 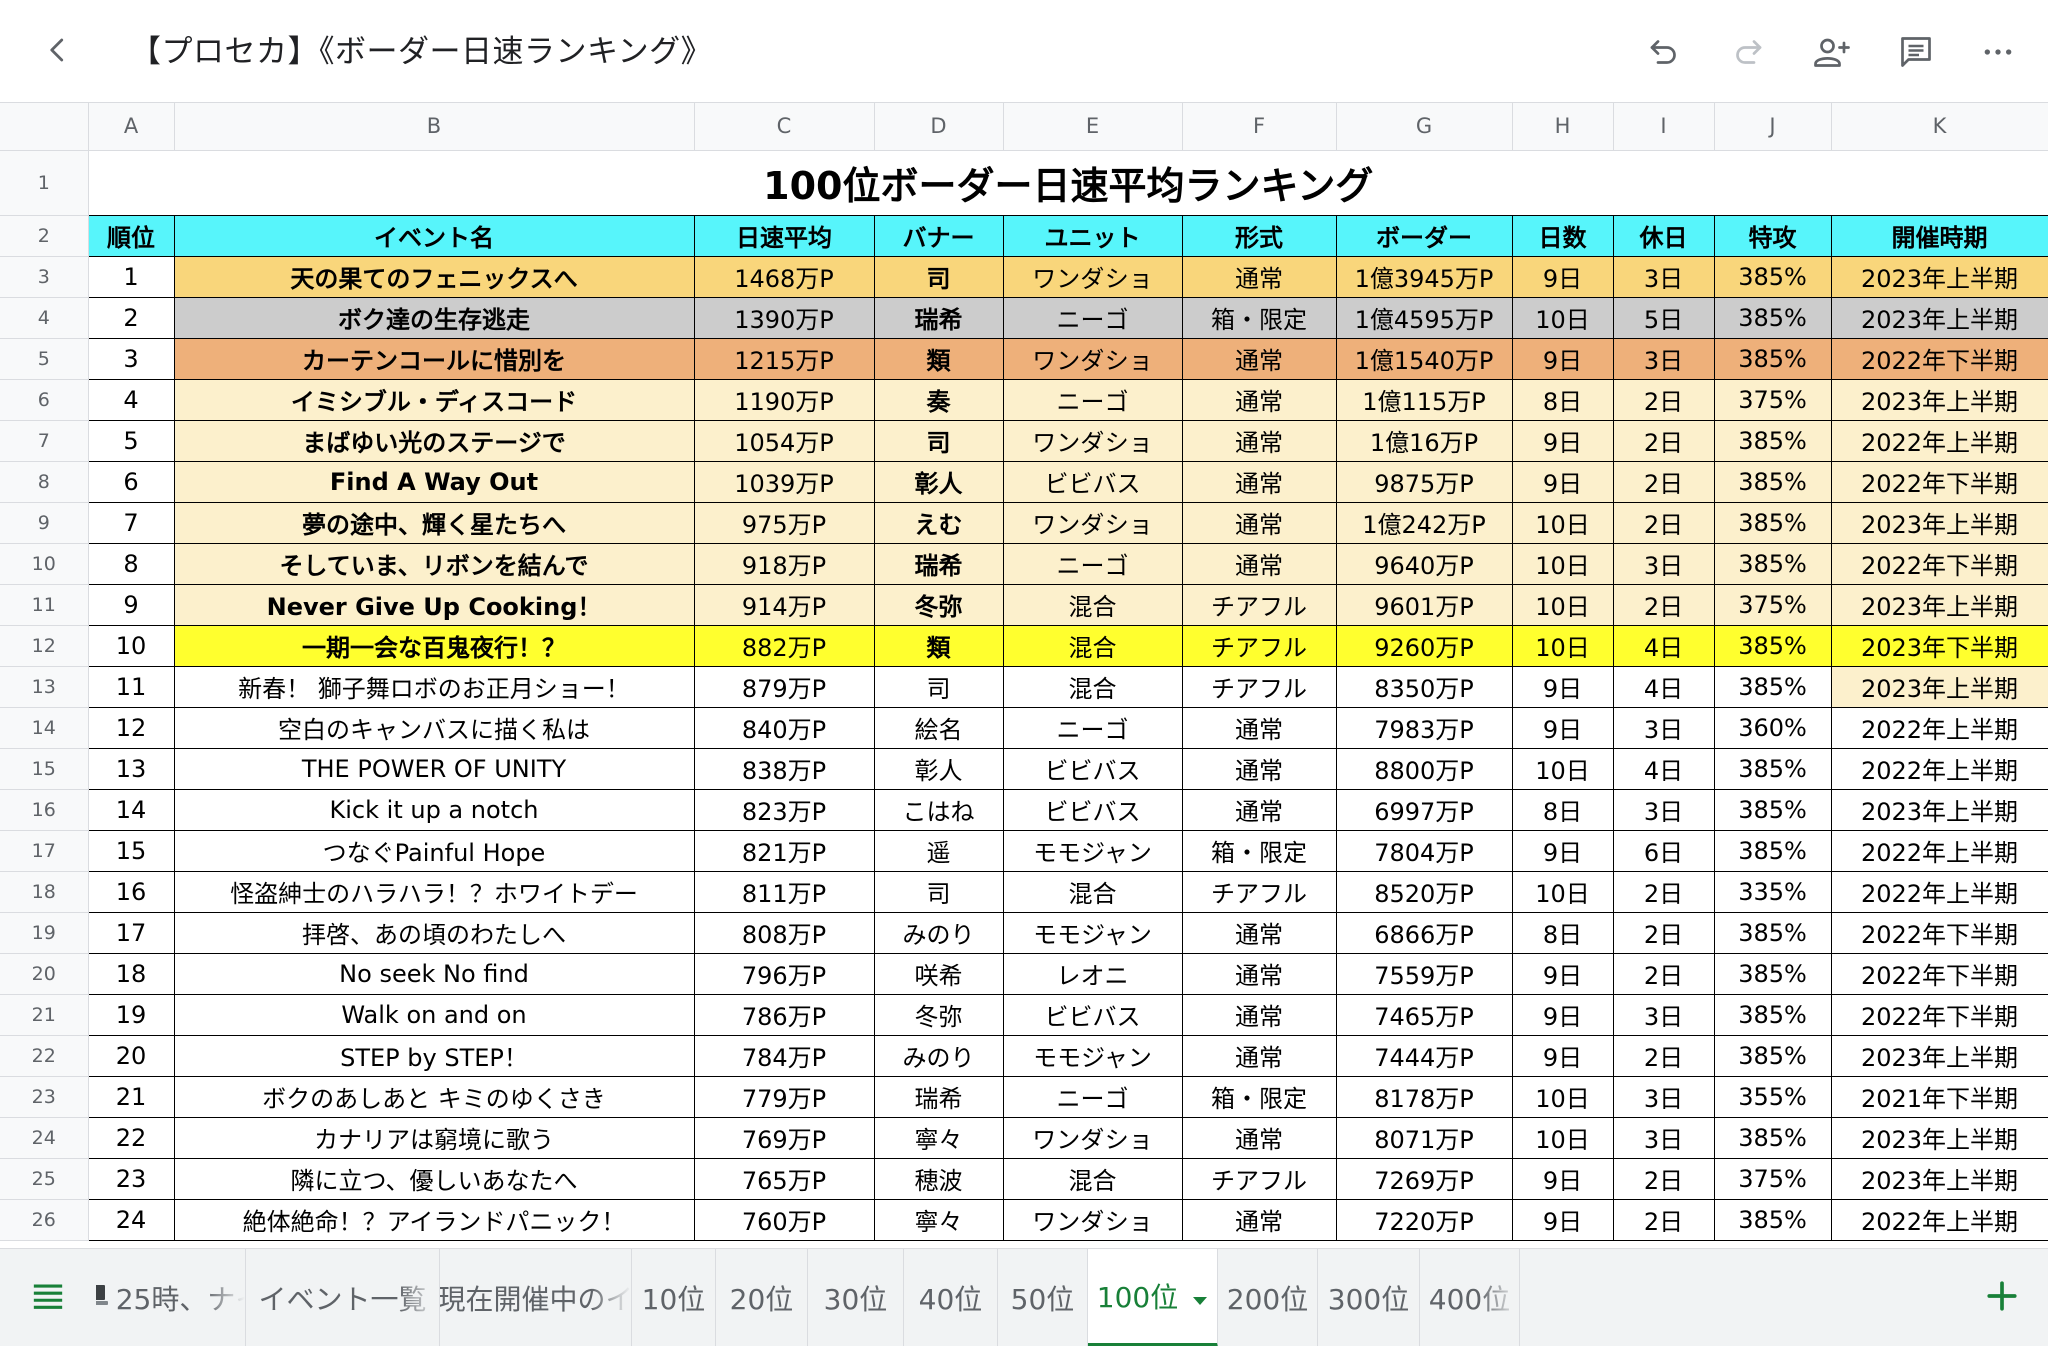 What do you see at coordinates (939, 127) in the screenshot?
I see `column-header-d: D` at bounding box center [939, 127].